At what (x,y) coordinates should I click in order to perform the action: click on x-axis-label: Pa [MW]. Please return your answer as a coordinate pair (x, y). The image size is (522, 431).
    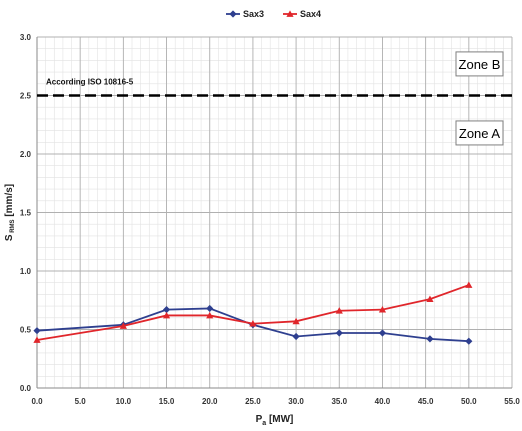
    Looking at the image, I should click on (275, 420).